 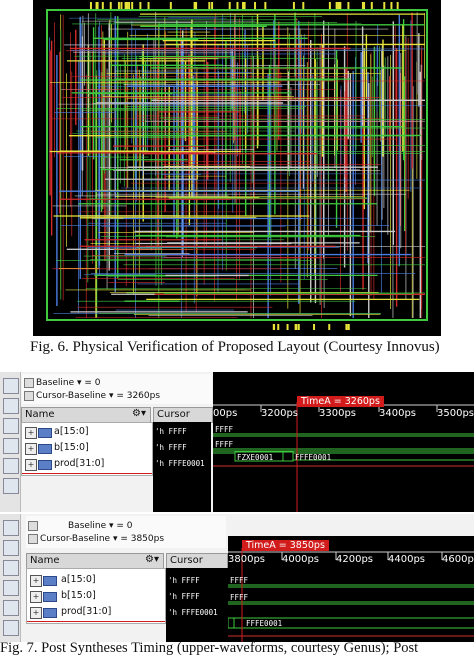 What do you see at coordinates (355, 559) in the screenshot?
I see `time-tick-label: 4200ps` at bounding box center [355, 559].